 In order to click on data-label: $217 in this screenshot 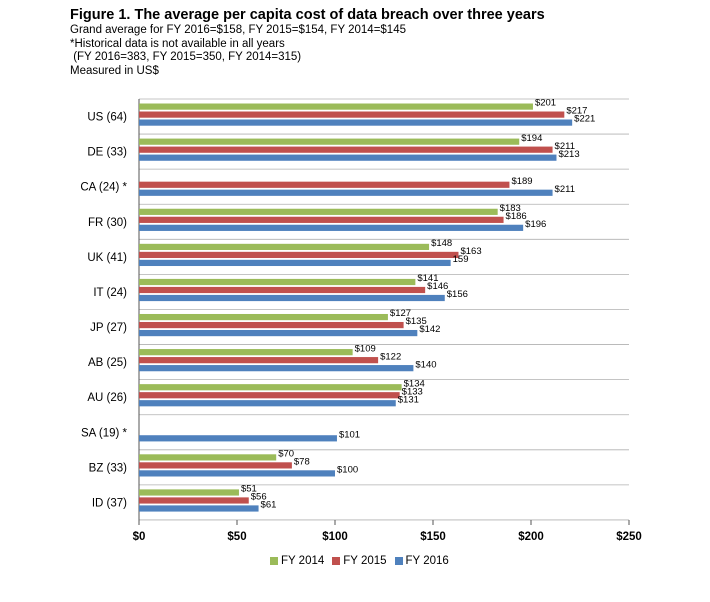, I will do `click(576, 111)`.